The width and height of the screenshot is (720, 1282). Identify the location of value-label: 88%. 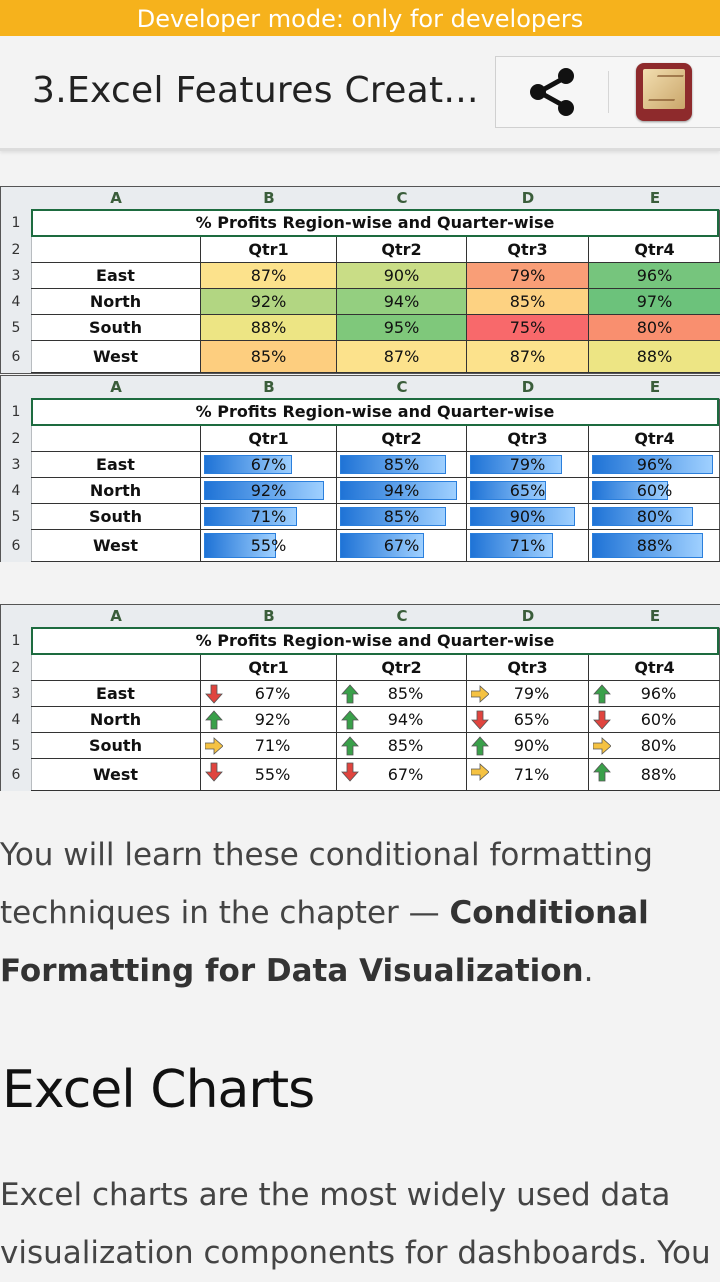
(654, 545).